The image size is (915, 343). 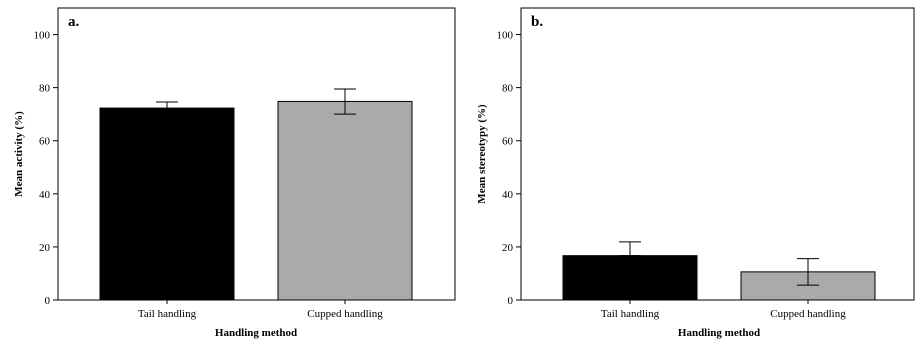 What do you see at coordinates (256, 333) in the screenshot?
I see `x-axis-label-a: Handling method` at bounding box center [256, 333].